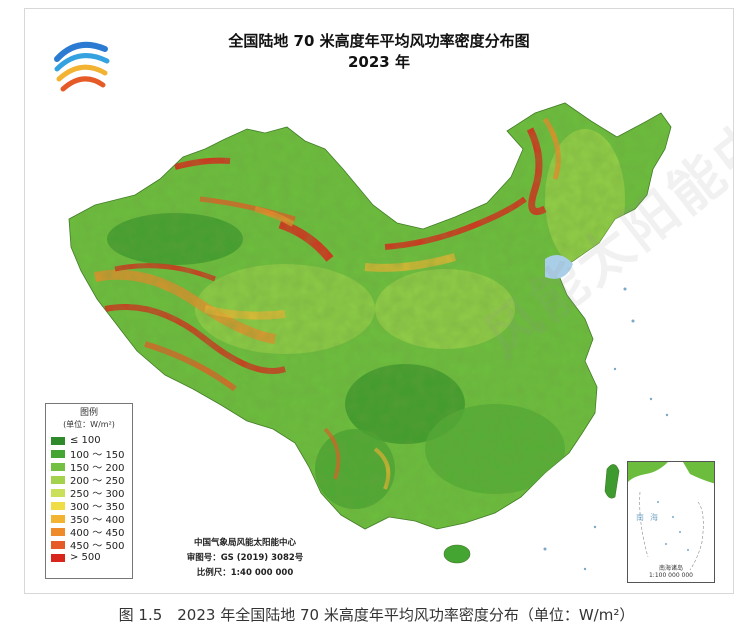 The height and width of the screenshot is (638, 753). Describe the element at coordinates (670, 568) in the screenshot. I see `inset-caption-name: 南海诸岛` at that location.